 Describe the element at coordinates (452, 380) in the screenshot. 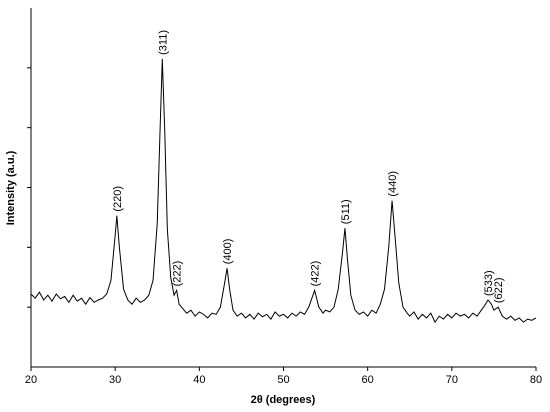

I see `x-tick-label: 70` at that location.